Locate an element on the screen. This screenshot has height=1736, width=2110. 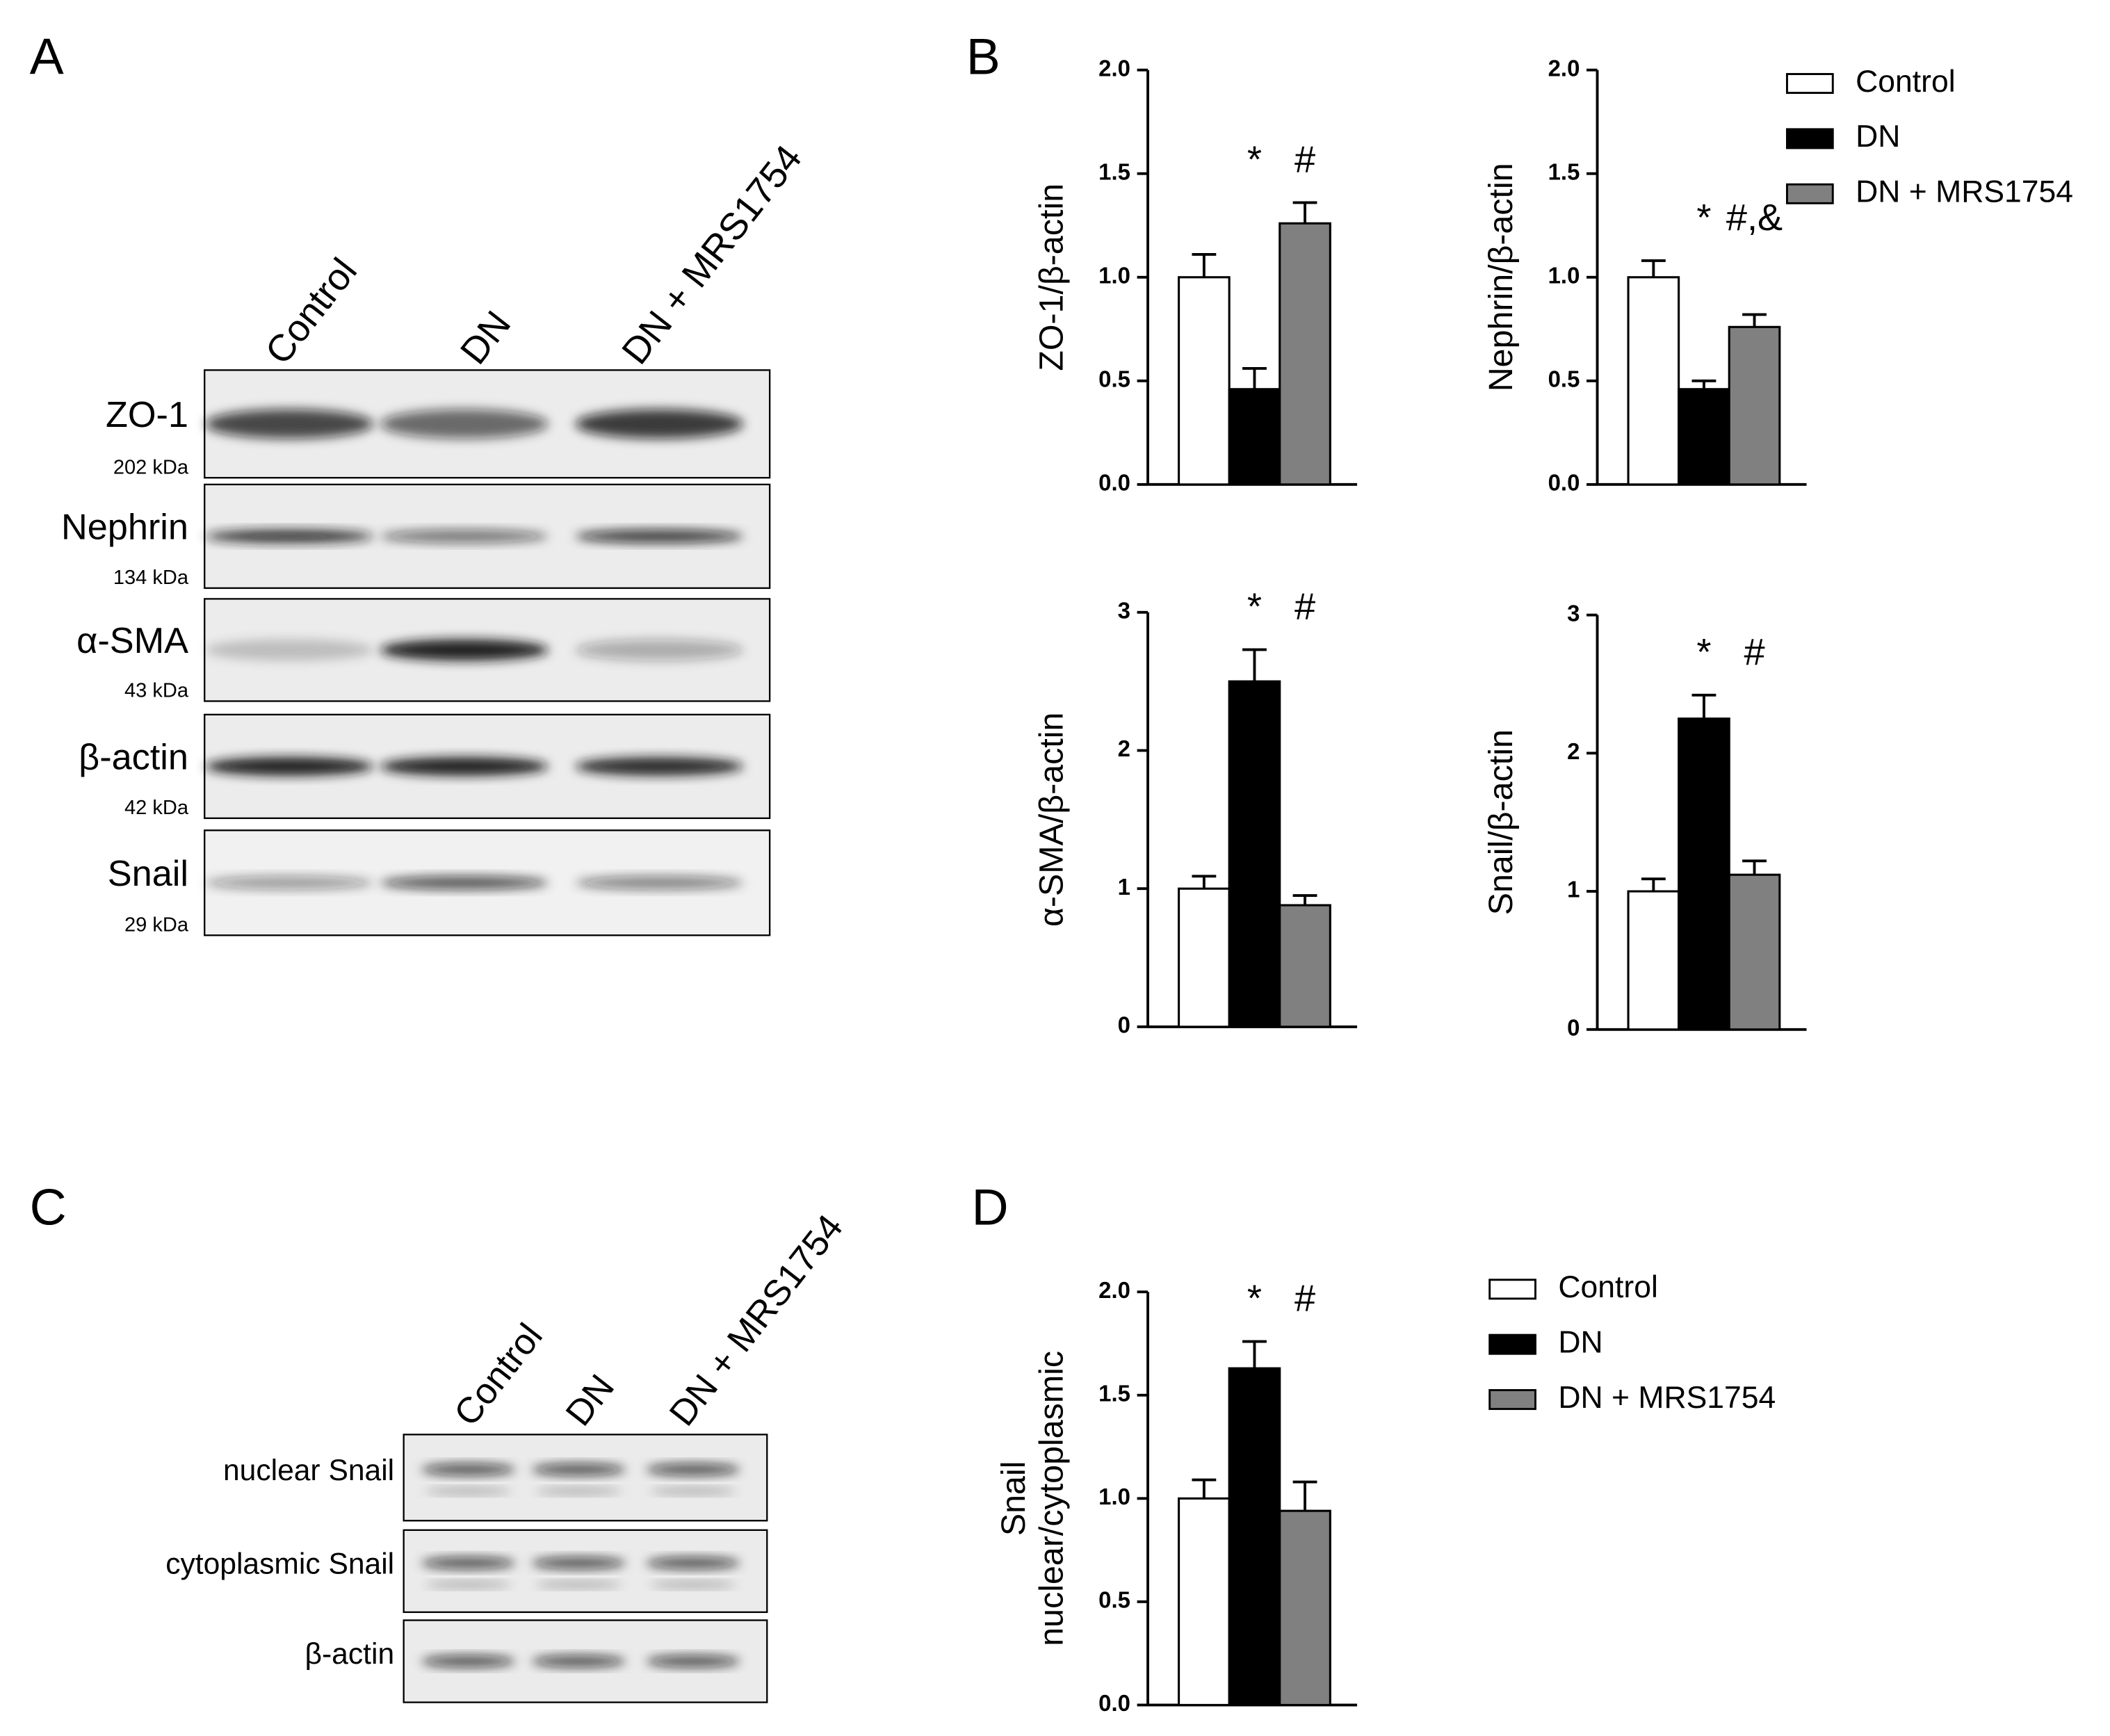
panel-letter: C is located at coordinates (48, 1206).